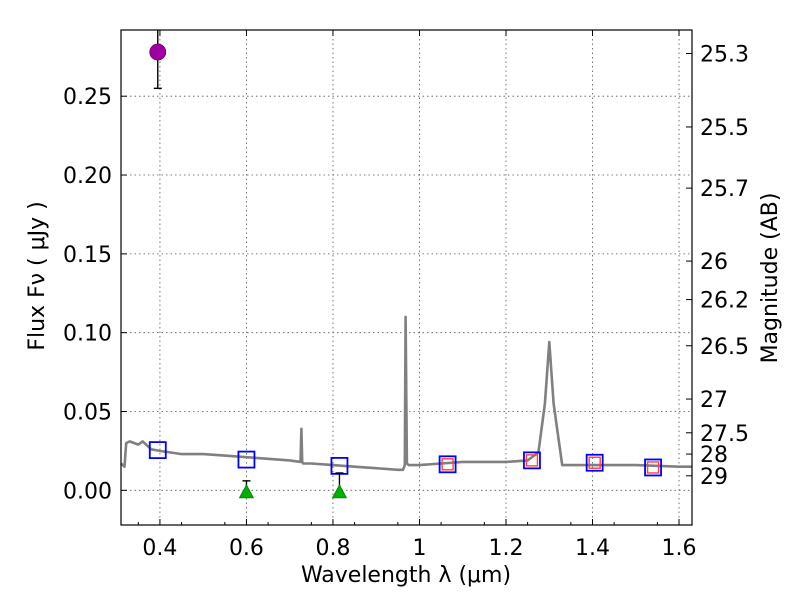  I want to click on y2-tick-label: 26.2, so click(724, 301).